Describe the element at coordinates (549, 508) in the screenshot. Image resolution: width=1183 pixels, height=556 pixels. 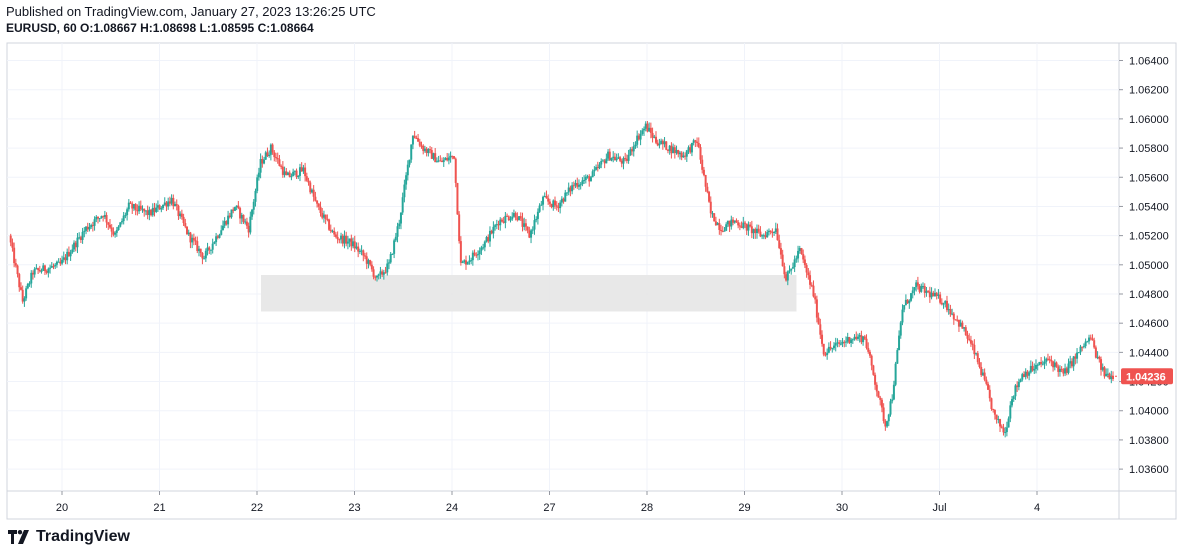
I see `x-tick-label: 27` at that location.